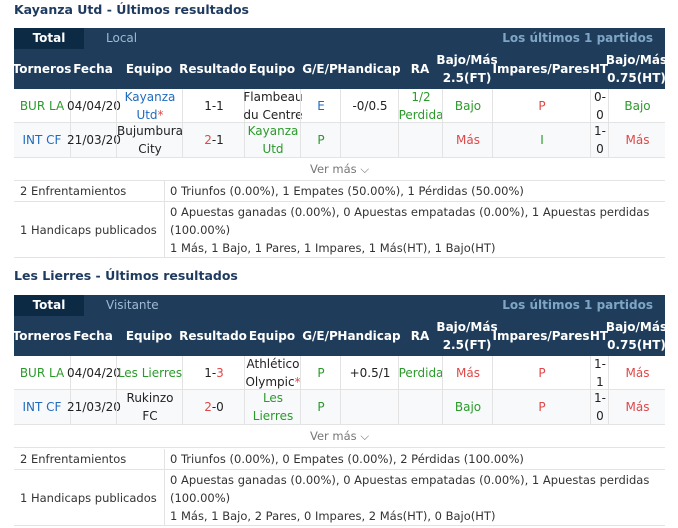  Describe the element at coordinates (208, 372) in the screenshot. I see `score-home: 1` at that location.